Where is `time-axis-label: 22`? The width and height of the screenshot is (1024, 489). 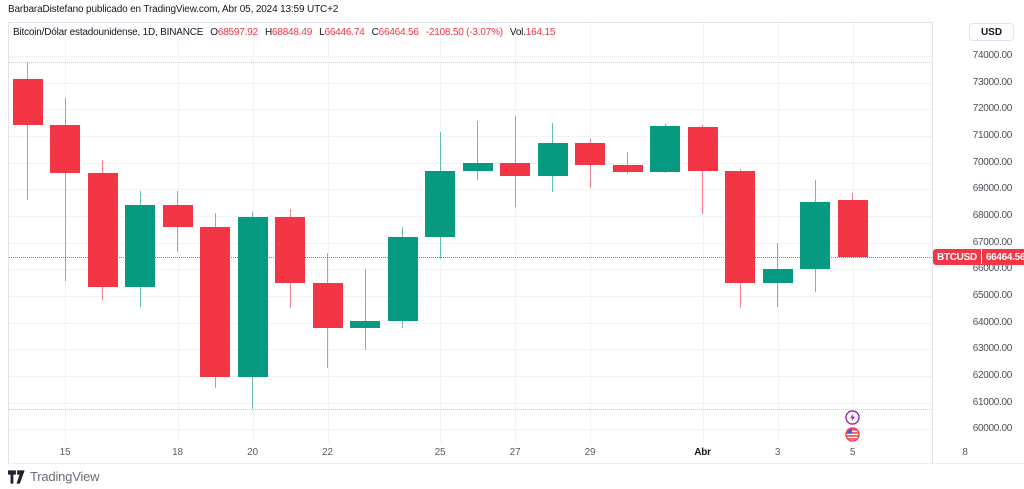
time-axis-label: 22 is located at coordinates (327, 452).